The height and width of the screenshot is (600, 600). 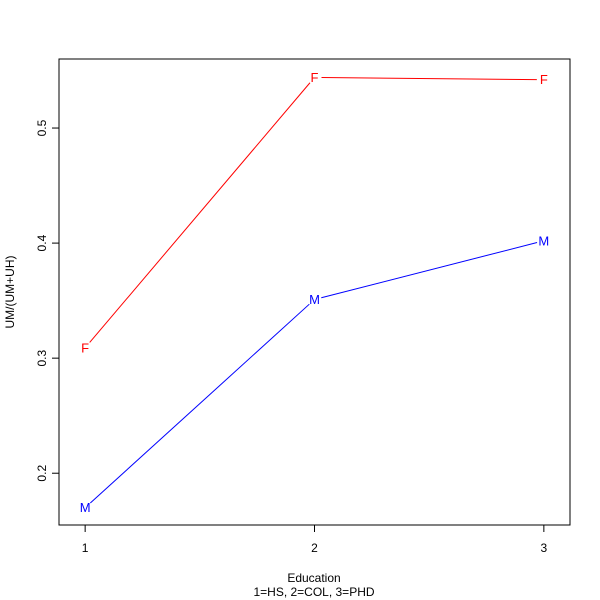 What do you see at coordinates (42, 473) in the screenshot?
I see `y-tick-label: 0.2` at bounding box center [42, 473].